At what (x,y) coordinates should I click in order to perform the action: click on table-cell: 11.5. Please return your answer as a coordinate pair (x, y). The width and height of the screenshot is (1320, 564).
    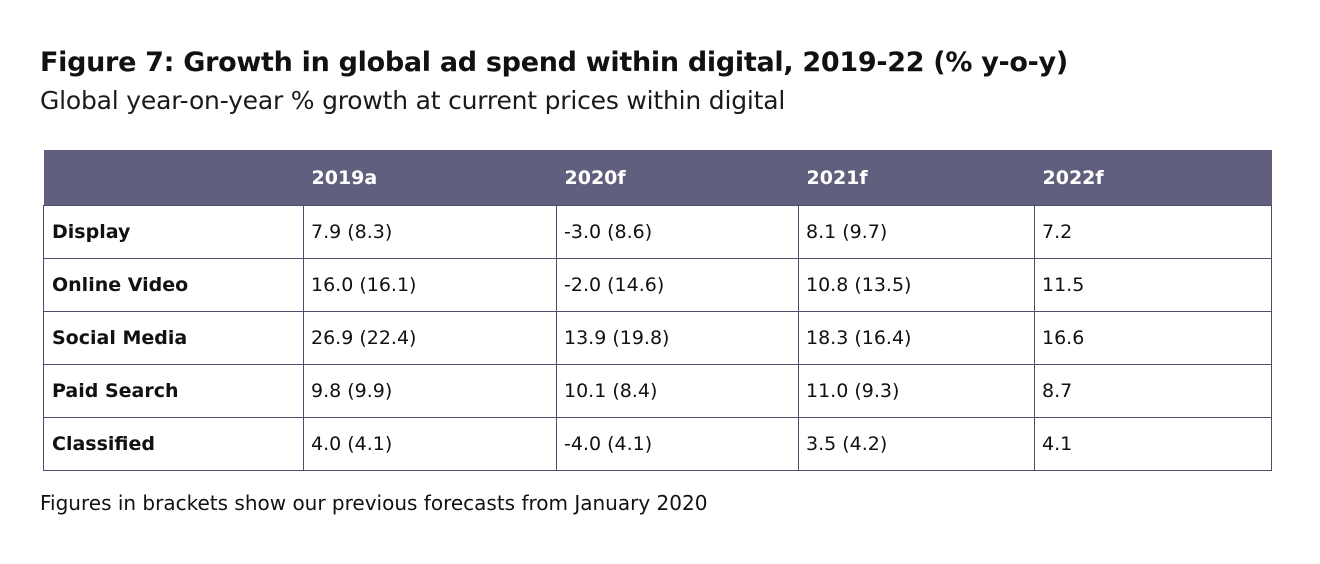
    Looking at the image, I should click on (1153, 285).